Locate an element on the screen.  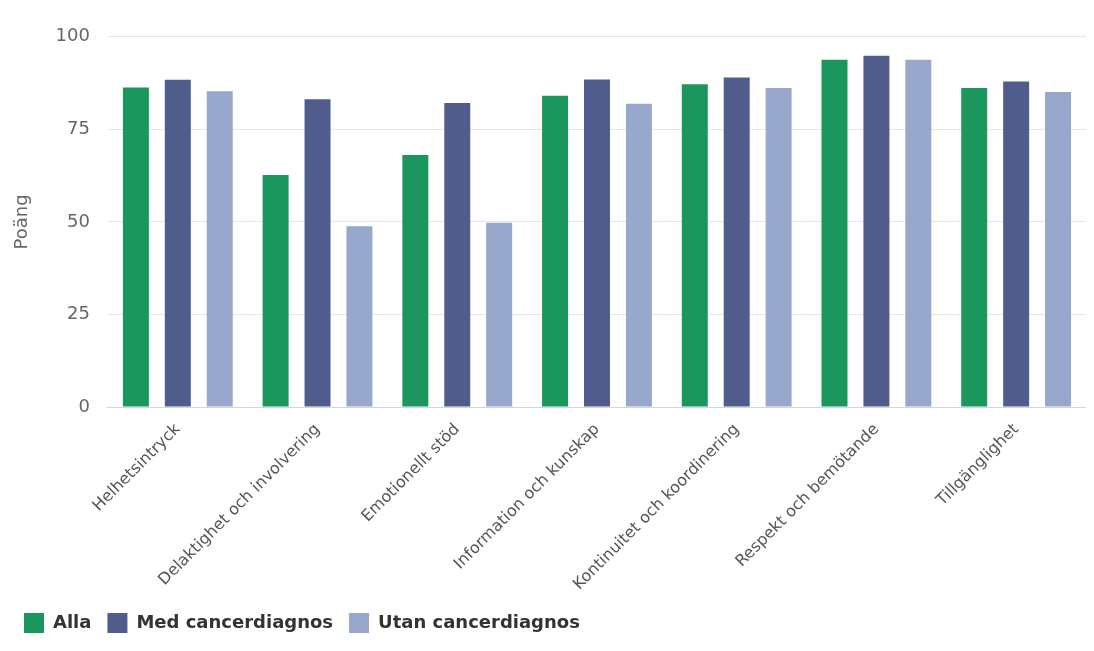
y-axis-title: Poäng is located at coordinates (21, 222).